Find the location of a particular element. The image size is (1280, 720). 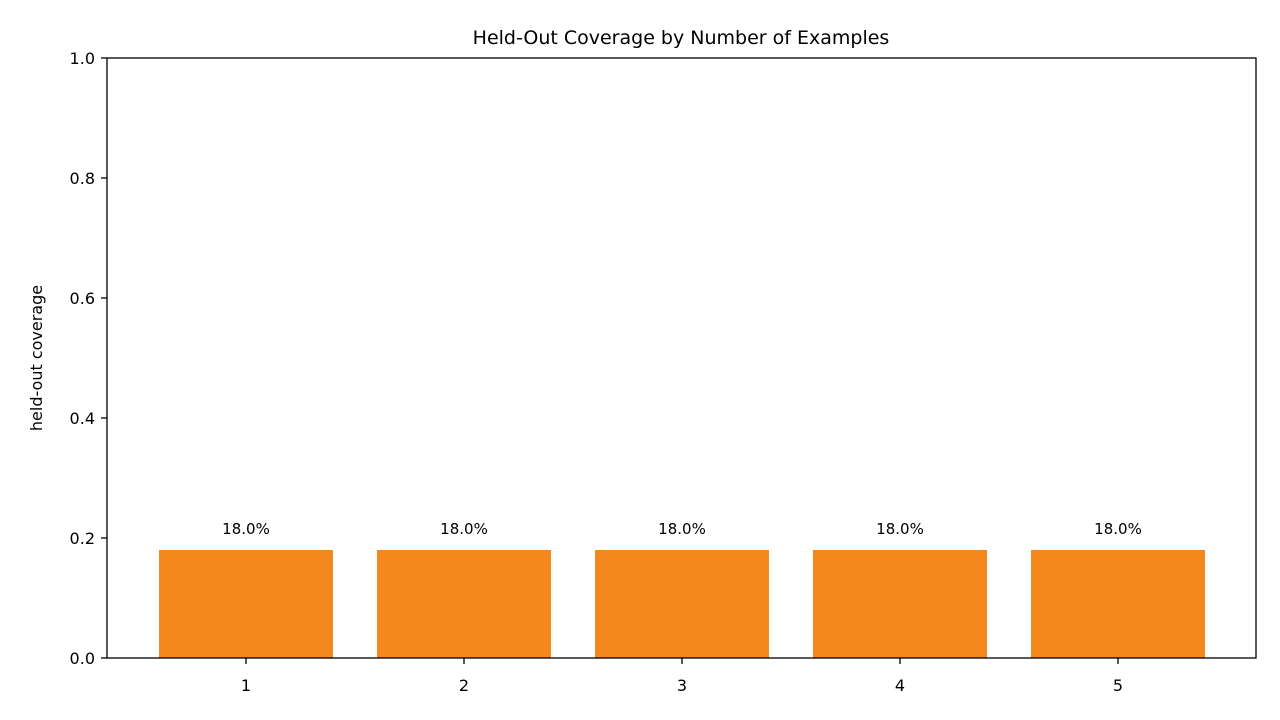

x-tick-label: 3 is located at coordinates (682, 685).